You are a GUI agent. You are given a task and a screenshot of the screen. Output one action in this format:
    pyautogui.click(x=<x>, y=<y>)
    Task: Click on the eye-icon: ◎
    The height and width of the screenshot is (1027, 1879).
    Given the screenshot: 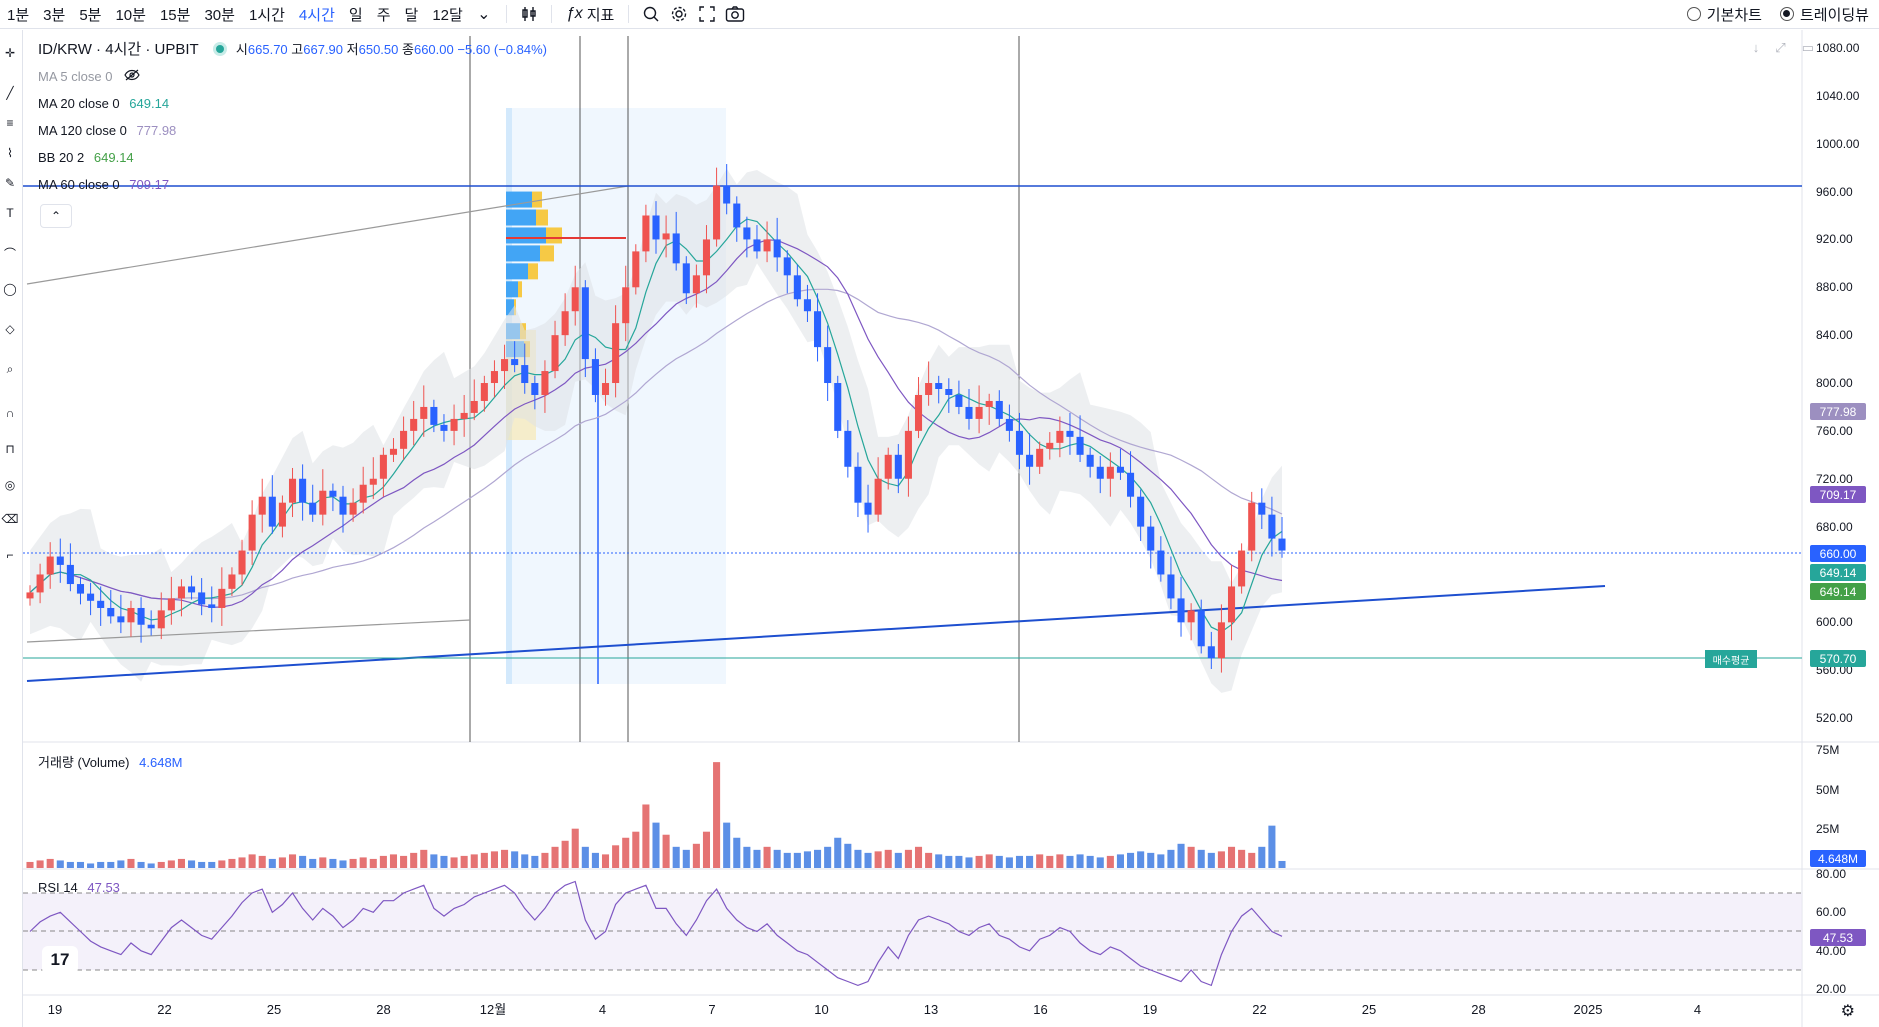 What is the action you would take?
    pyautogui.click(x=10, y=485)
    